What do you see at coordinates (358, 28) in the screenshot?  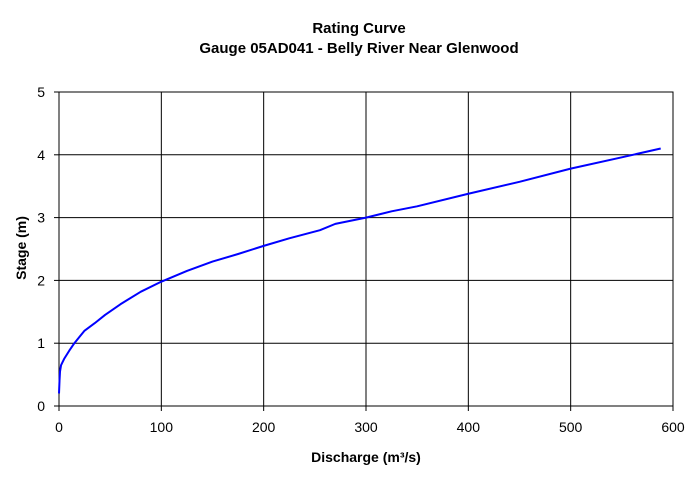 I see `chart-title: Rating Curve` at bounding box center [358, 28].